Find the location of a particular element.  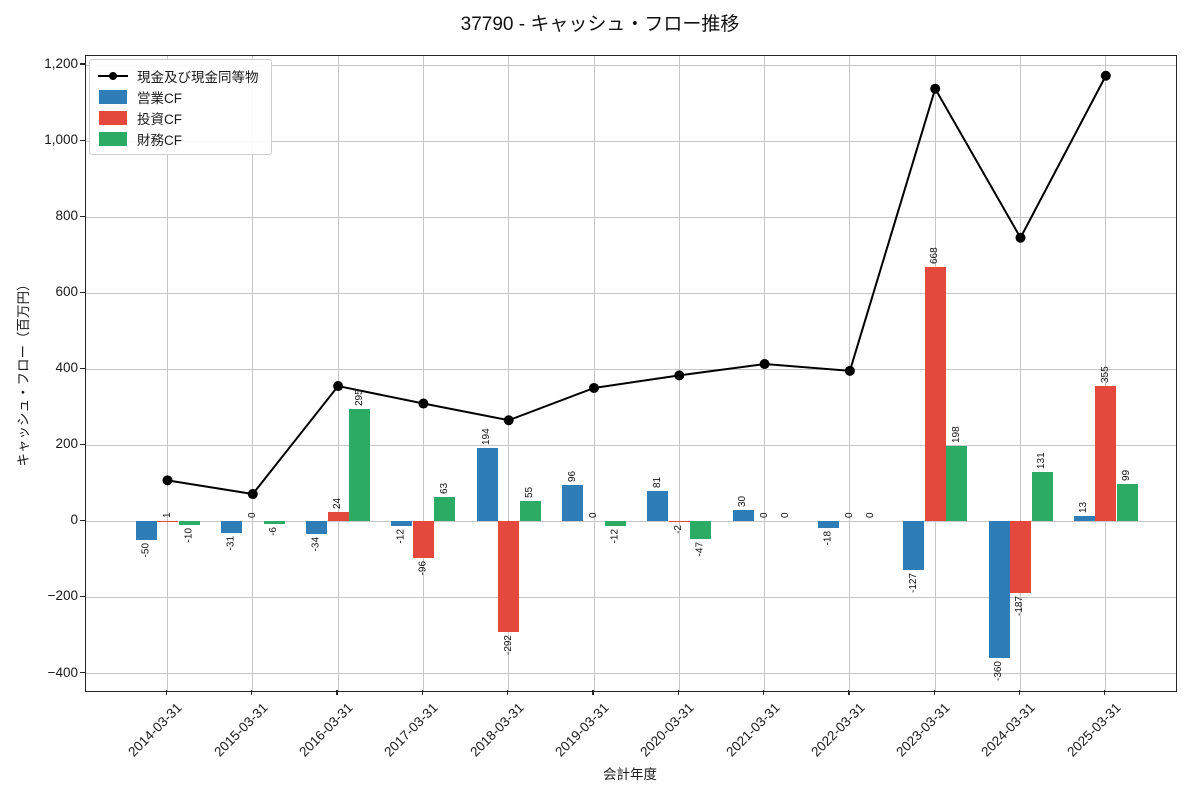

y-tick-label: −200 is located at coordinates (62, 596).